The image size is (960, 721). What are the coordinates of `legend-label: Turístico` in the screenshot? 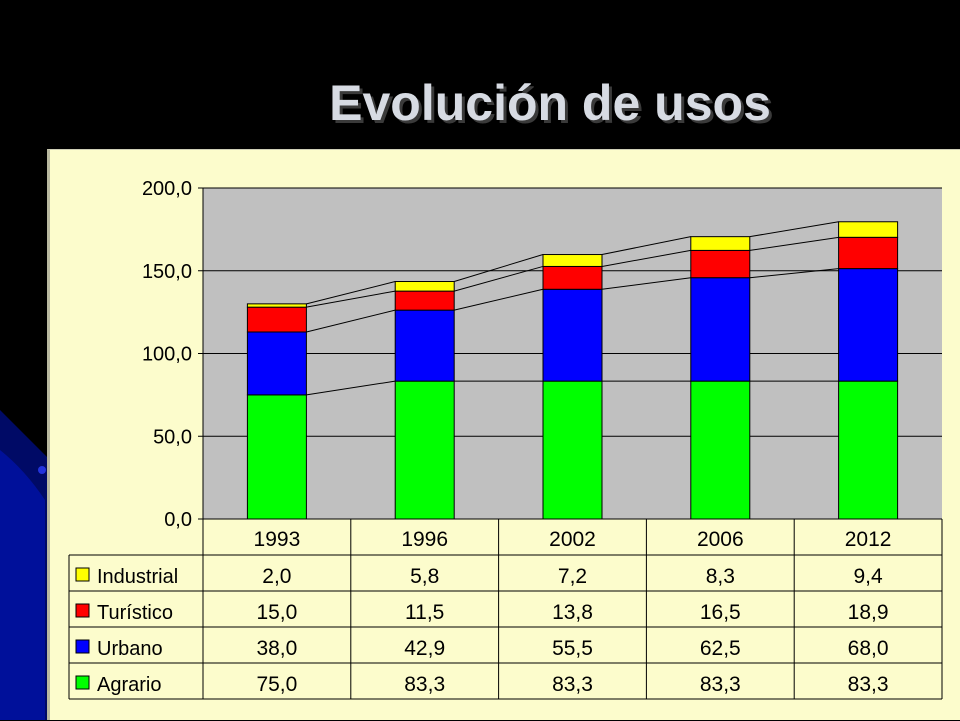 It's located at (135, 613).